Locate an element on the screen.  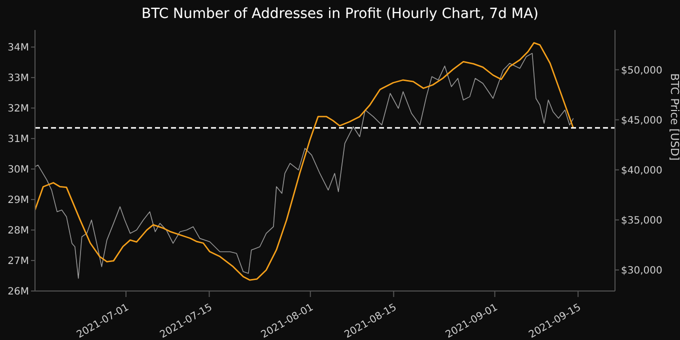
y2-tick-label: $35,000 is located at coordinates (641, 220).